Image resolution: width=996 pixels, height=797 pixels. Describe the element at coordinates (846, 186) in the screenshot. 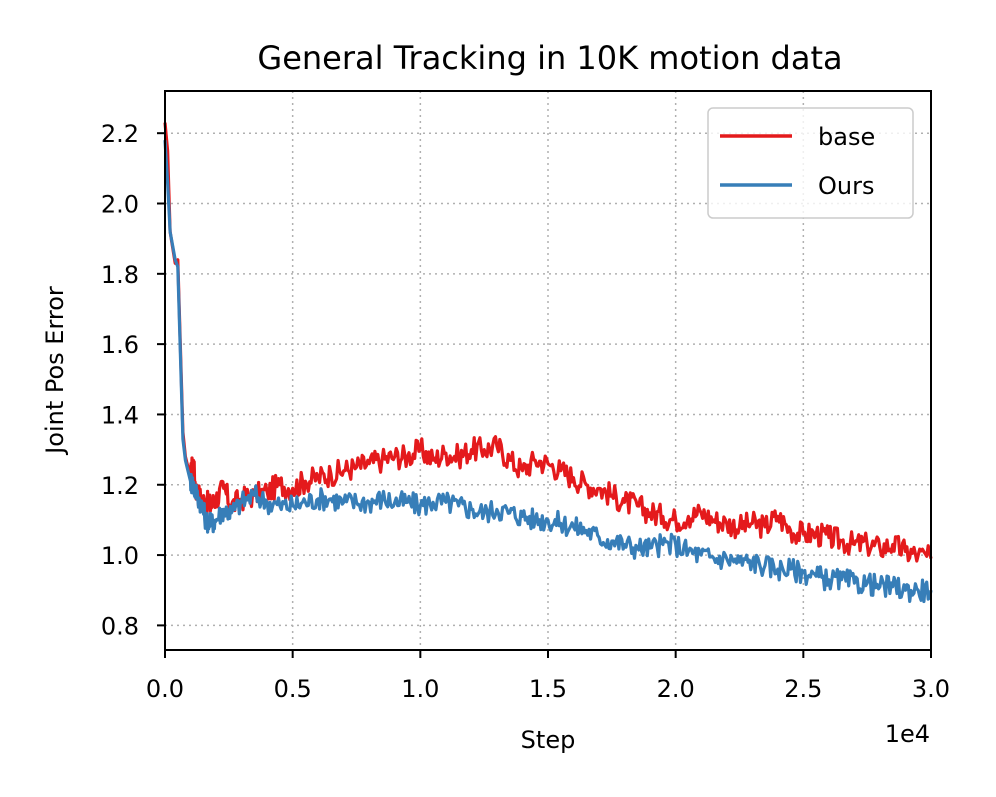

I see `legend-label-ours: Ours` at that location.